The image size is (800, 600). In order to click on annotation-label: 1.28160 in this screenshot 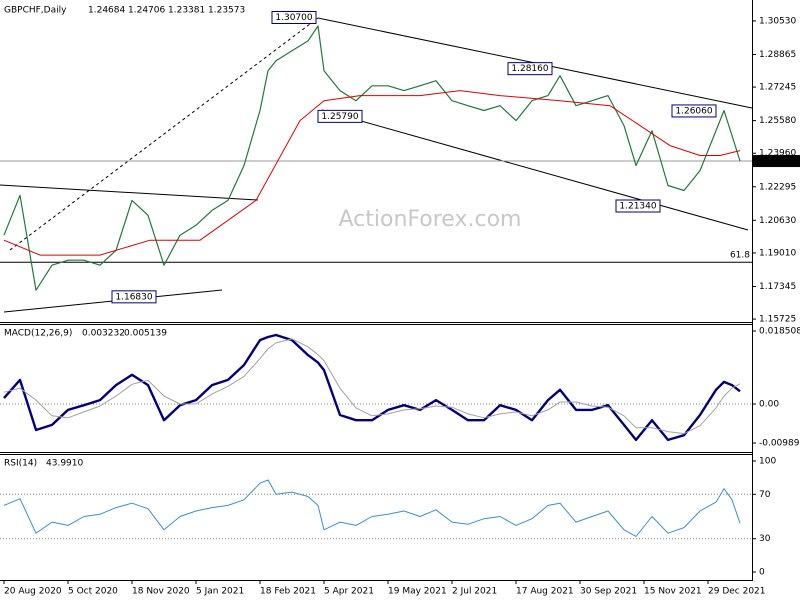, I will do `click(529, 69)`.